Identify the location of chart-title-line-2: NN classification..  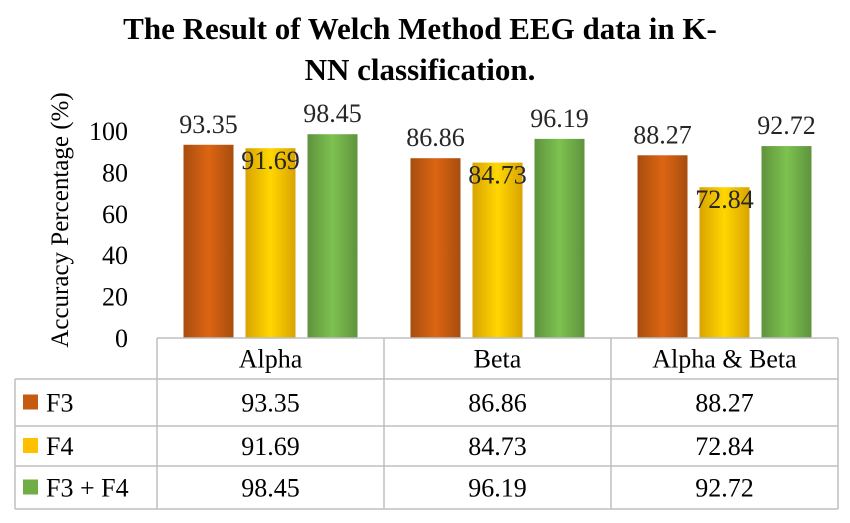
(420, 69).